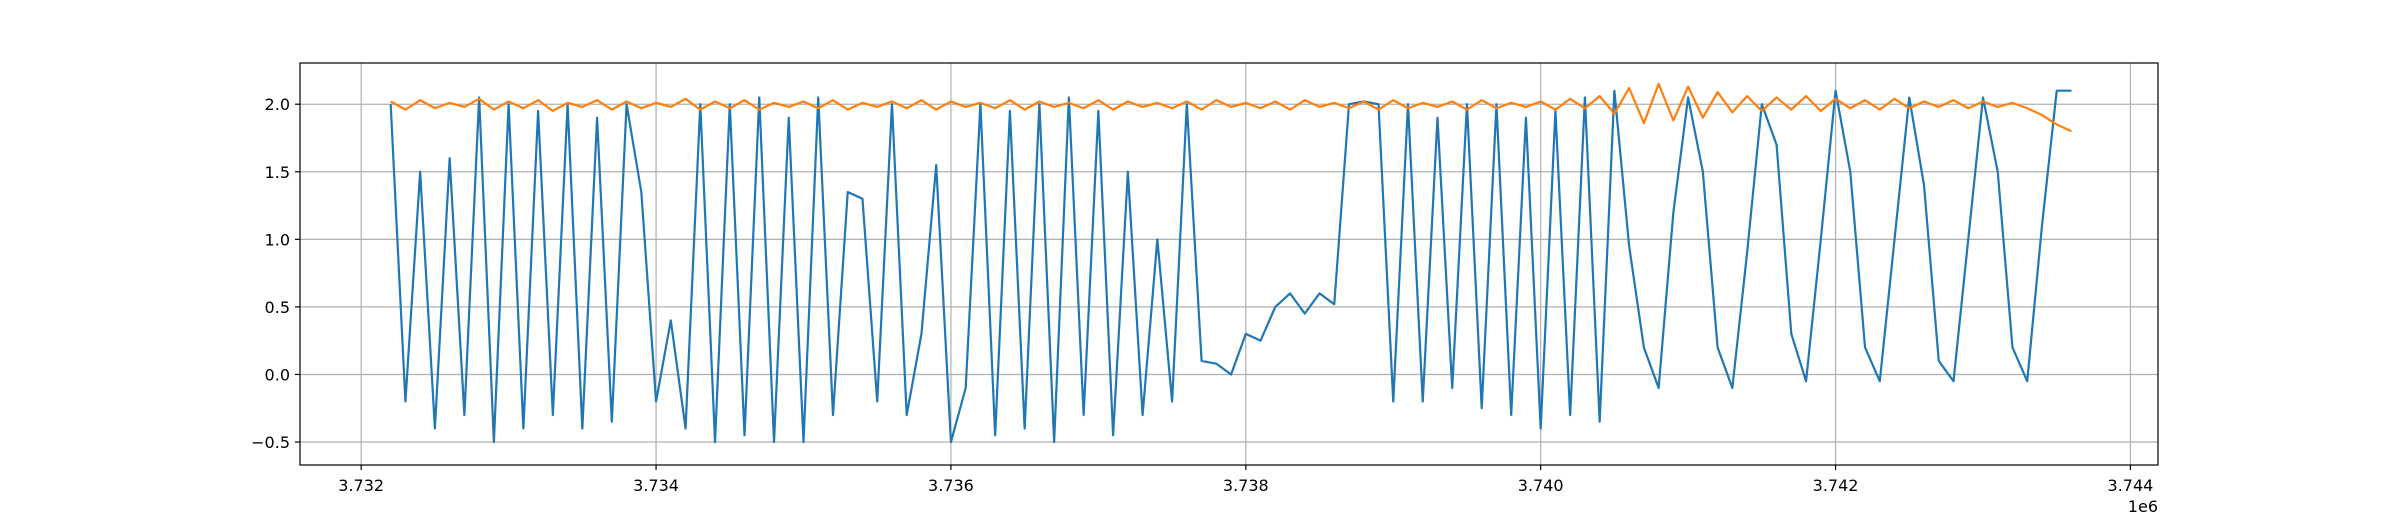  What do you see at coordinates (656, 485) in the screenshot?
I see `x-tick-label: 3.734` at bounding box center [656, 485].